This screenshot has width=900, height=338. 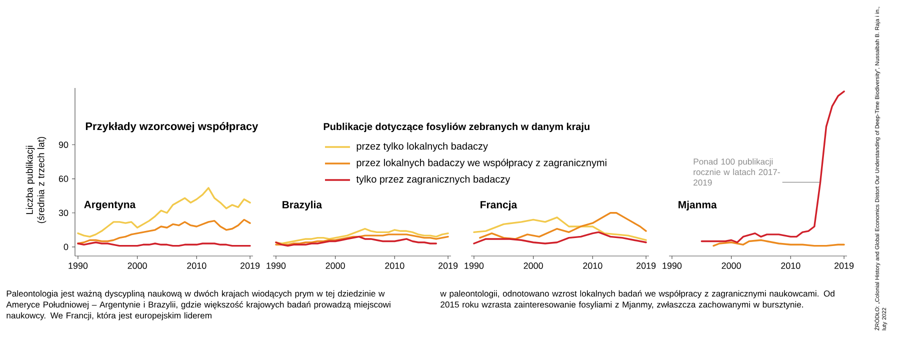 I want to click on text: Brazylia, so click(x=302, y=205).